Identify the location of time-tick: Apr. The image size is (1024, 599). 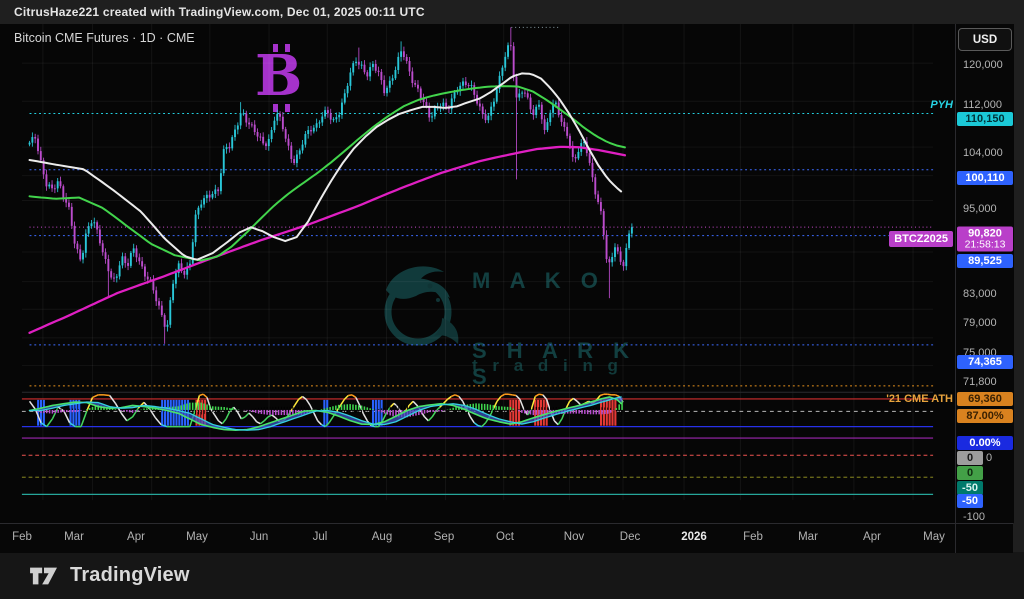
(136, 537).